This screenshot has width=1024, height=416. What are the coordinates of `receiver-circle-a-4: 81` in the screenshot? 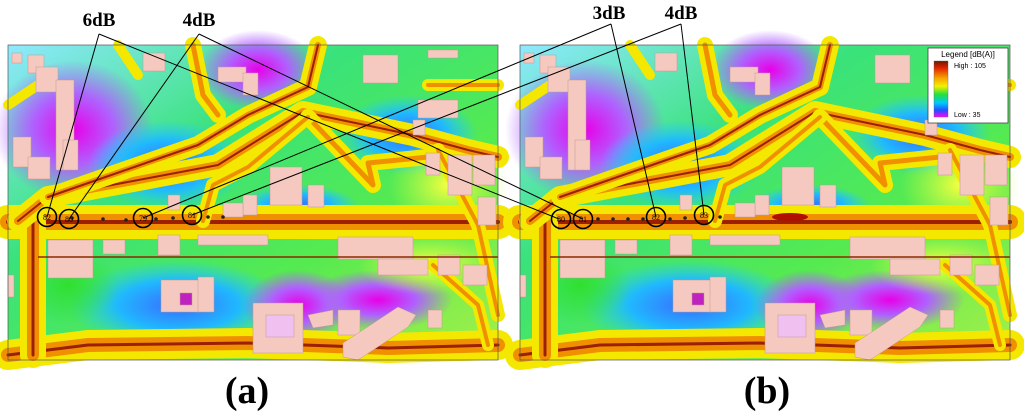 It's located at (192, 215).